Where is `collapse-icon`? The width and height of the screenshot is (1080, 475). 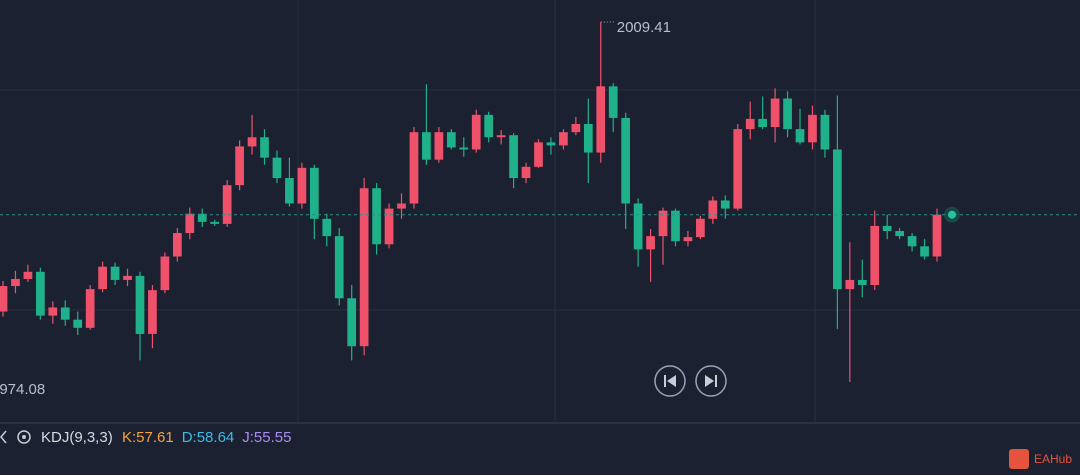 collapse-icon is located at coordinates (3, 437).